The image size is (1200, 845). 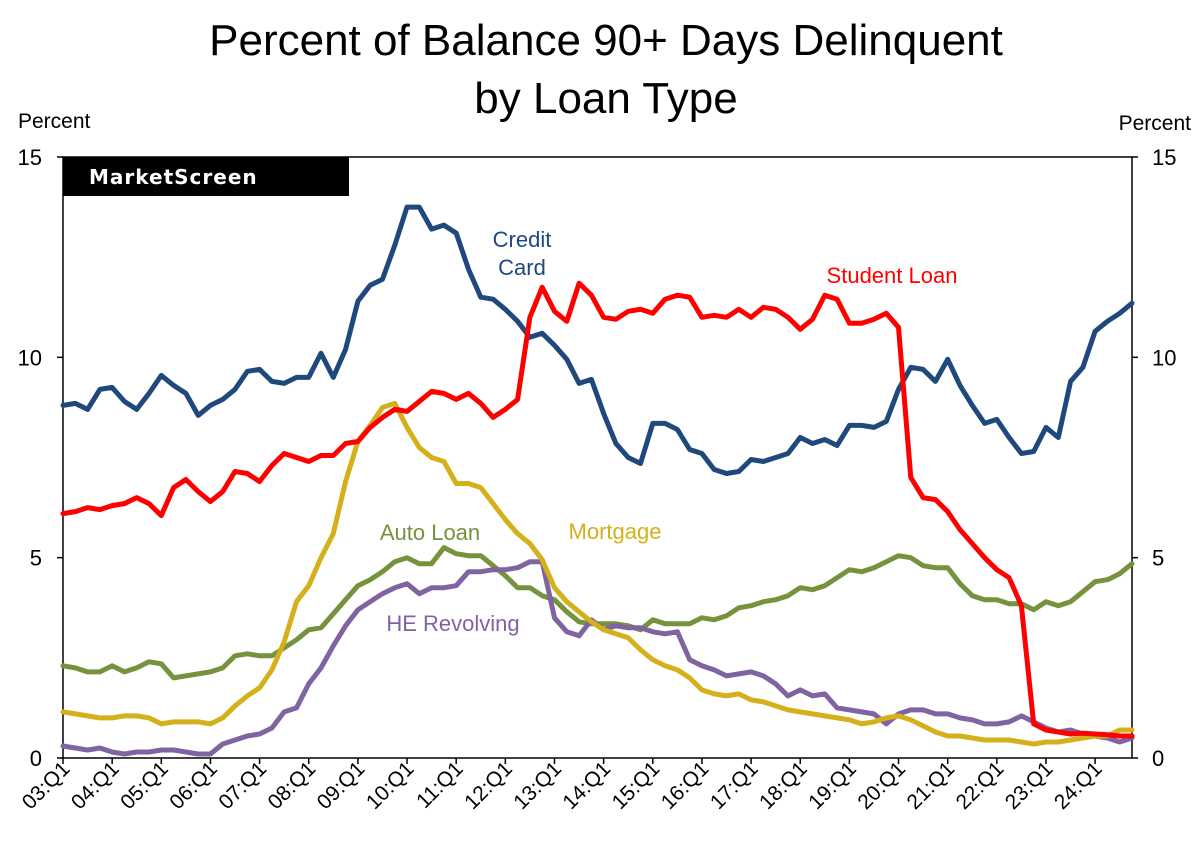 What do you see at coordinates (1155, 123) in the screenshot?
I see `y-axis-label-right: Percent` at bounding box center [1155, 123].